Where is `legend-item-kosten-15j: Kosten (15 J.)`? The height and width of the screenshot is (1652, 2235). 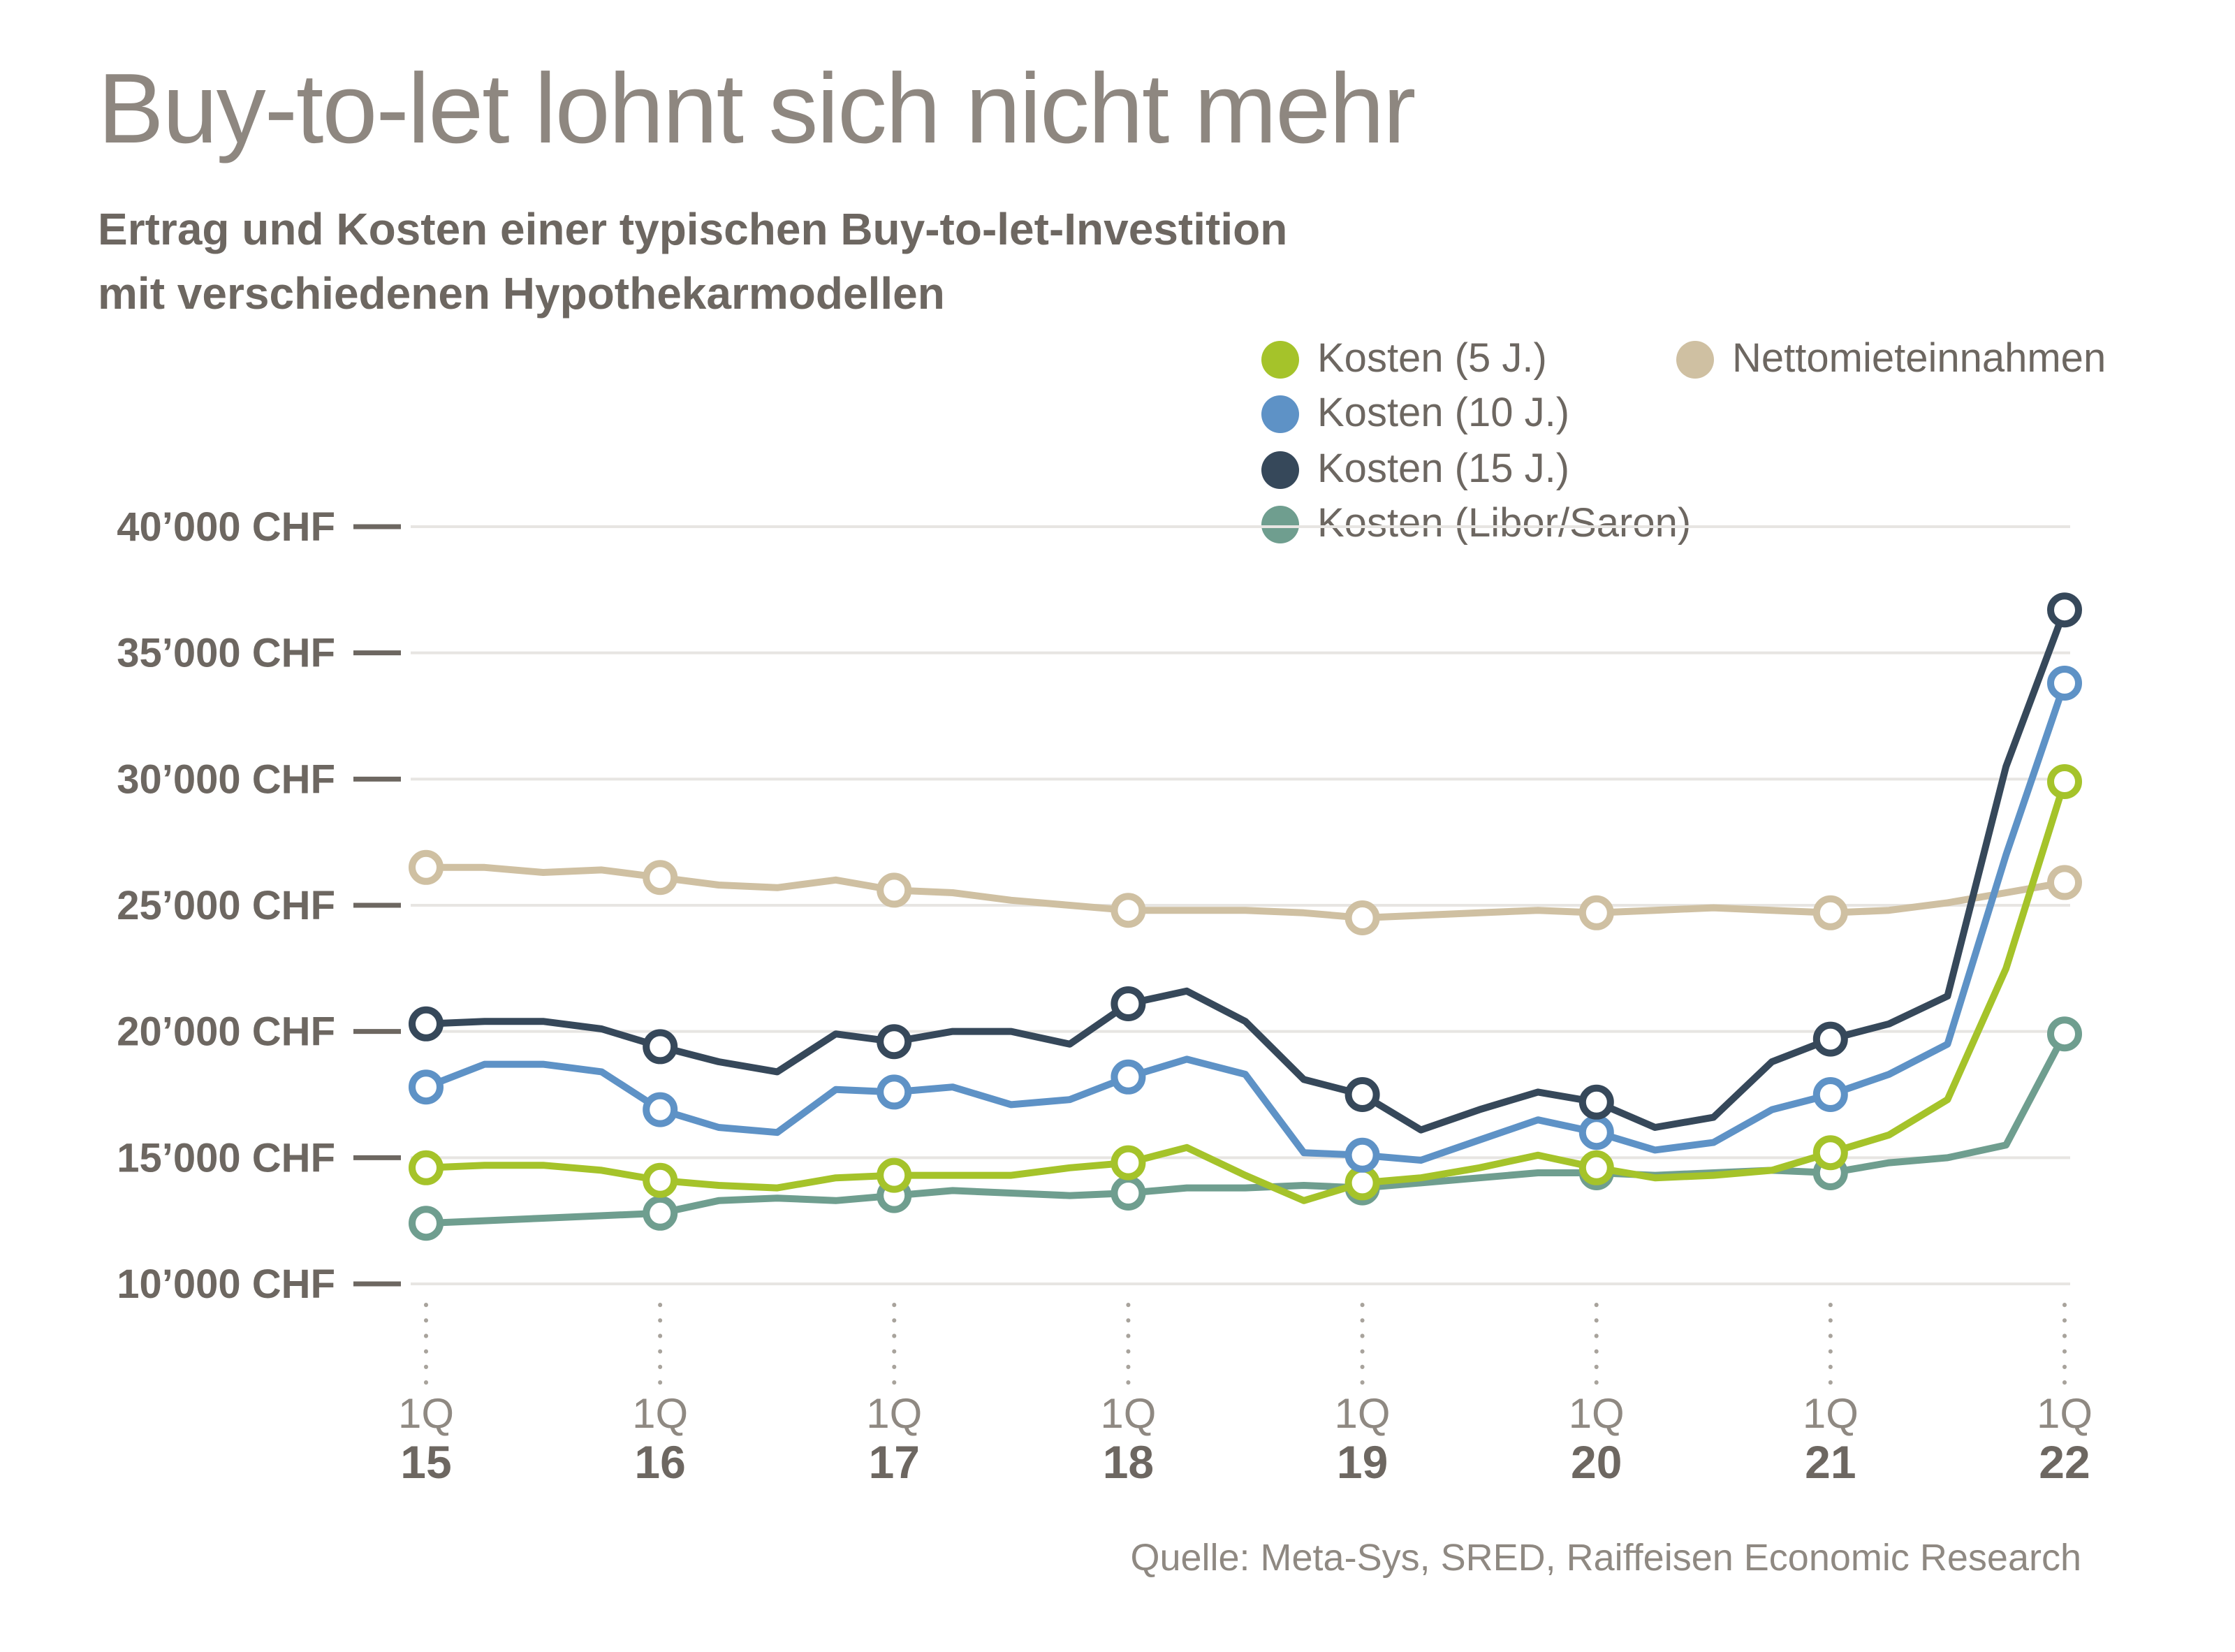 legend-item-kosten-15j: Kosten (15 J.) is located at coordinates (1419, 469).